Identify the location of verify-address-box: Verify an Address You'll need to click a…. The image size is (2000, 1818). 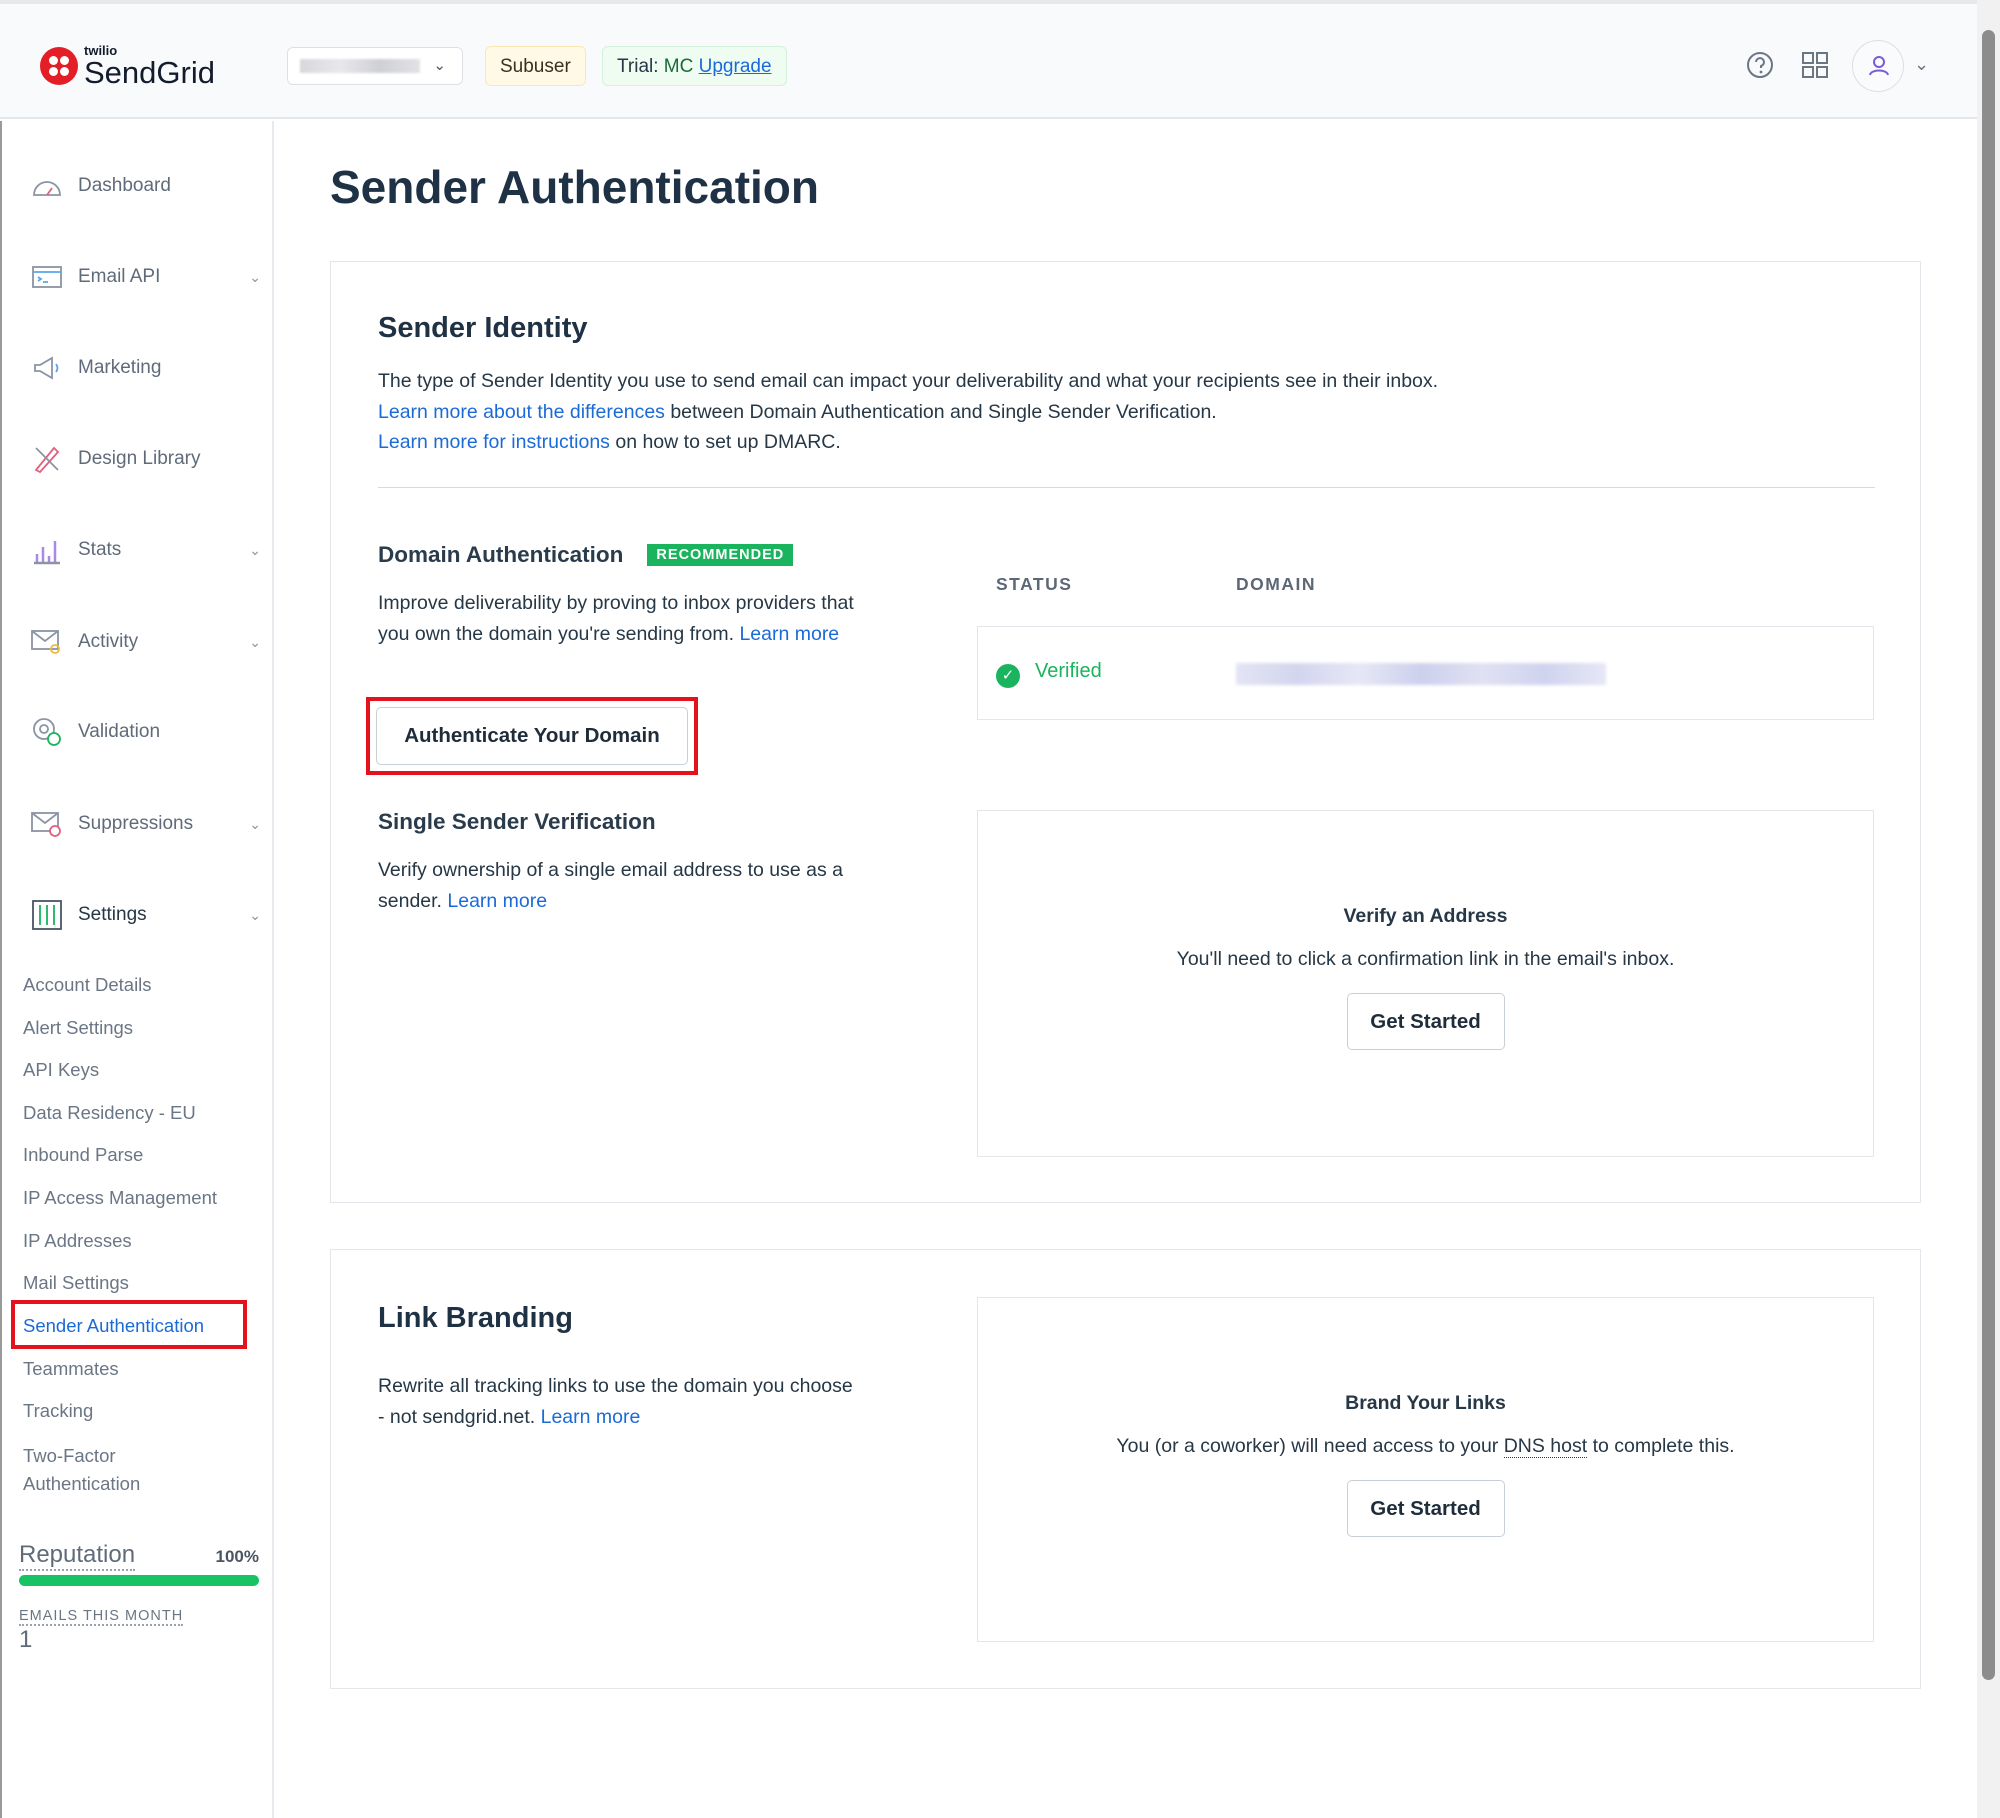
(1425, 983).